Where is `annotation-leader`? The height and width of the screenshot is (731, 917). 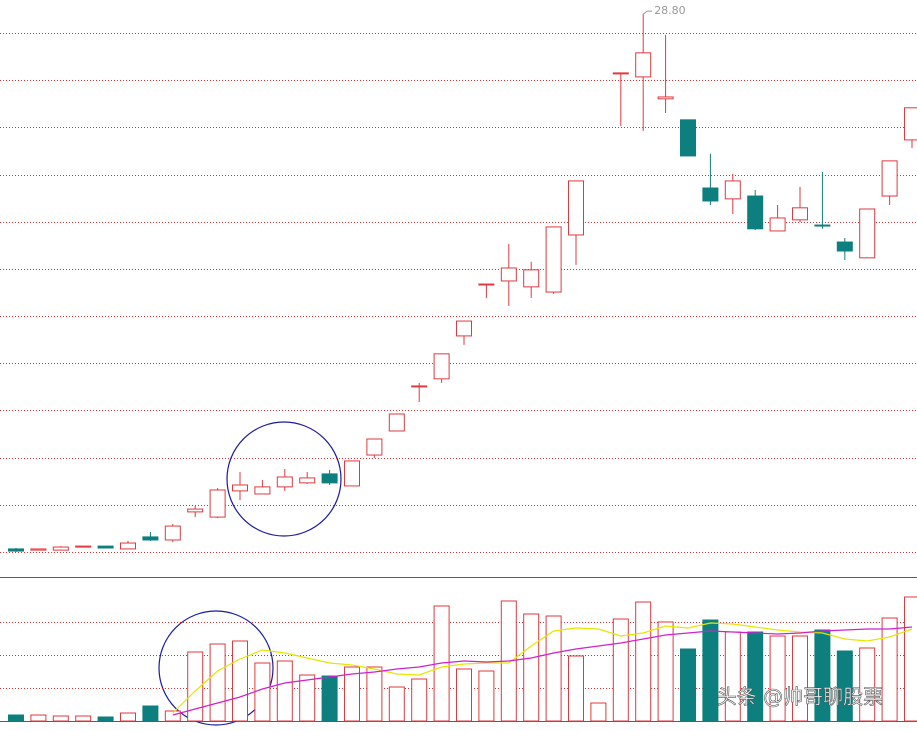 annotation-leader is located at coordinates (647, 12).